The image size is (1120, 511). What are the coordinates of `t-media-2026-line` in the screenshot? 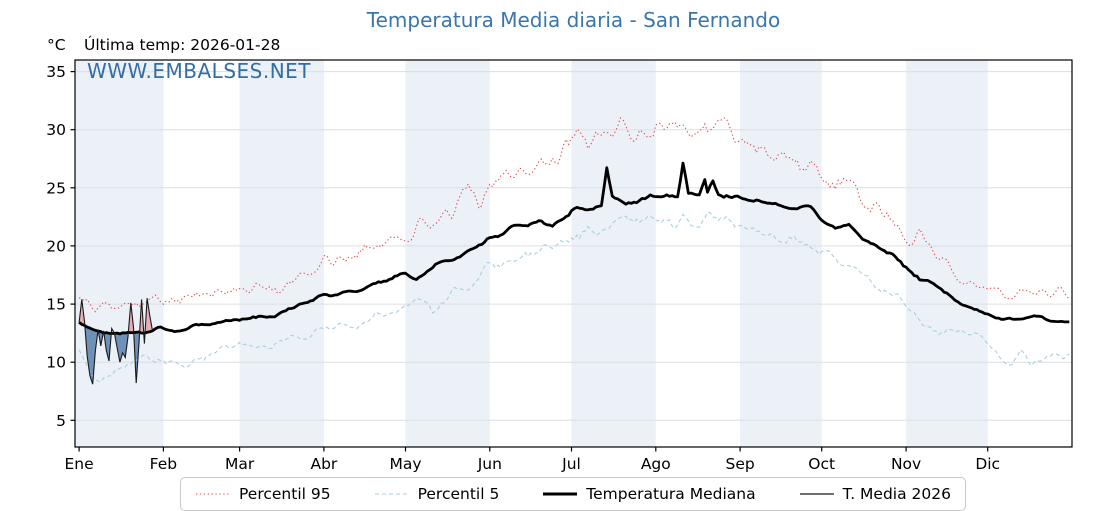 It's located at (116, 341).